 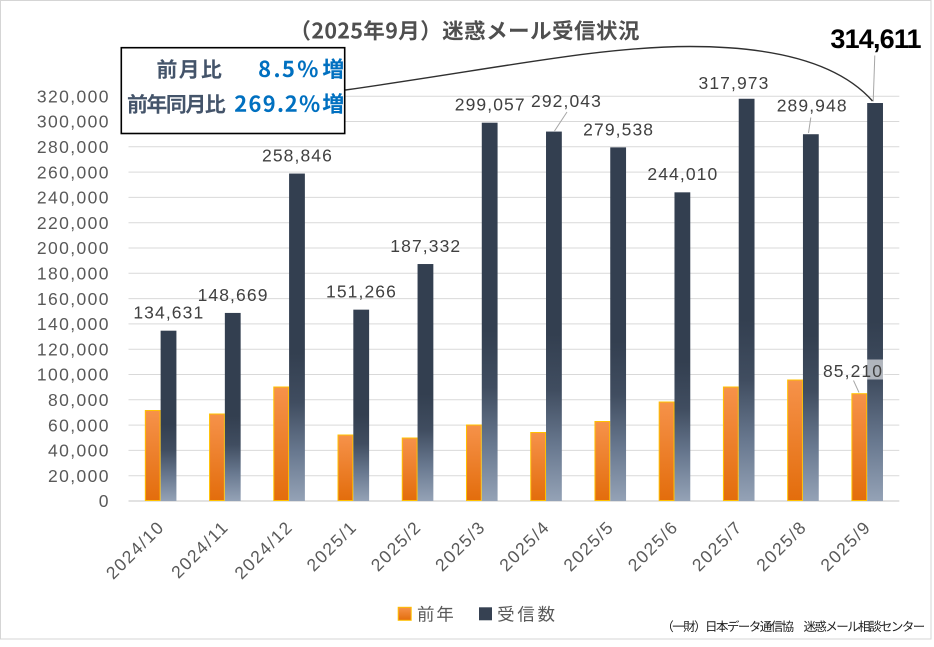 What do you see at coordinates (168, 313) in the screenshot?
I see `svg-text: 134,631` at bounding box center [168, 313].